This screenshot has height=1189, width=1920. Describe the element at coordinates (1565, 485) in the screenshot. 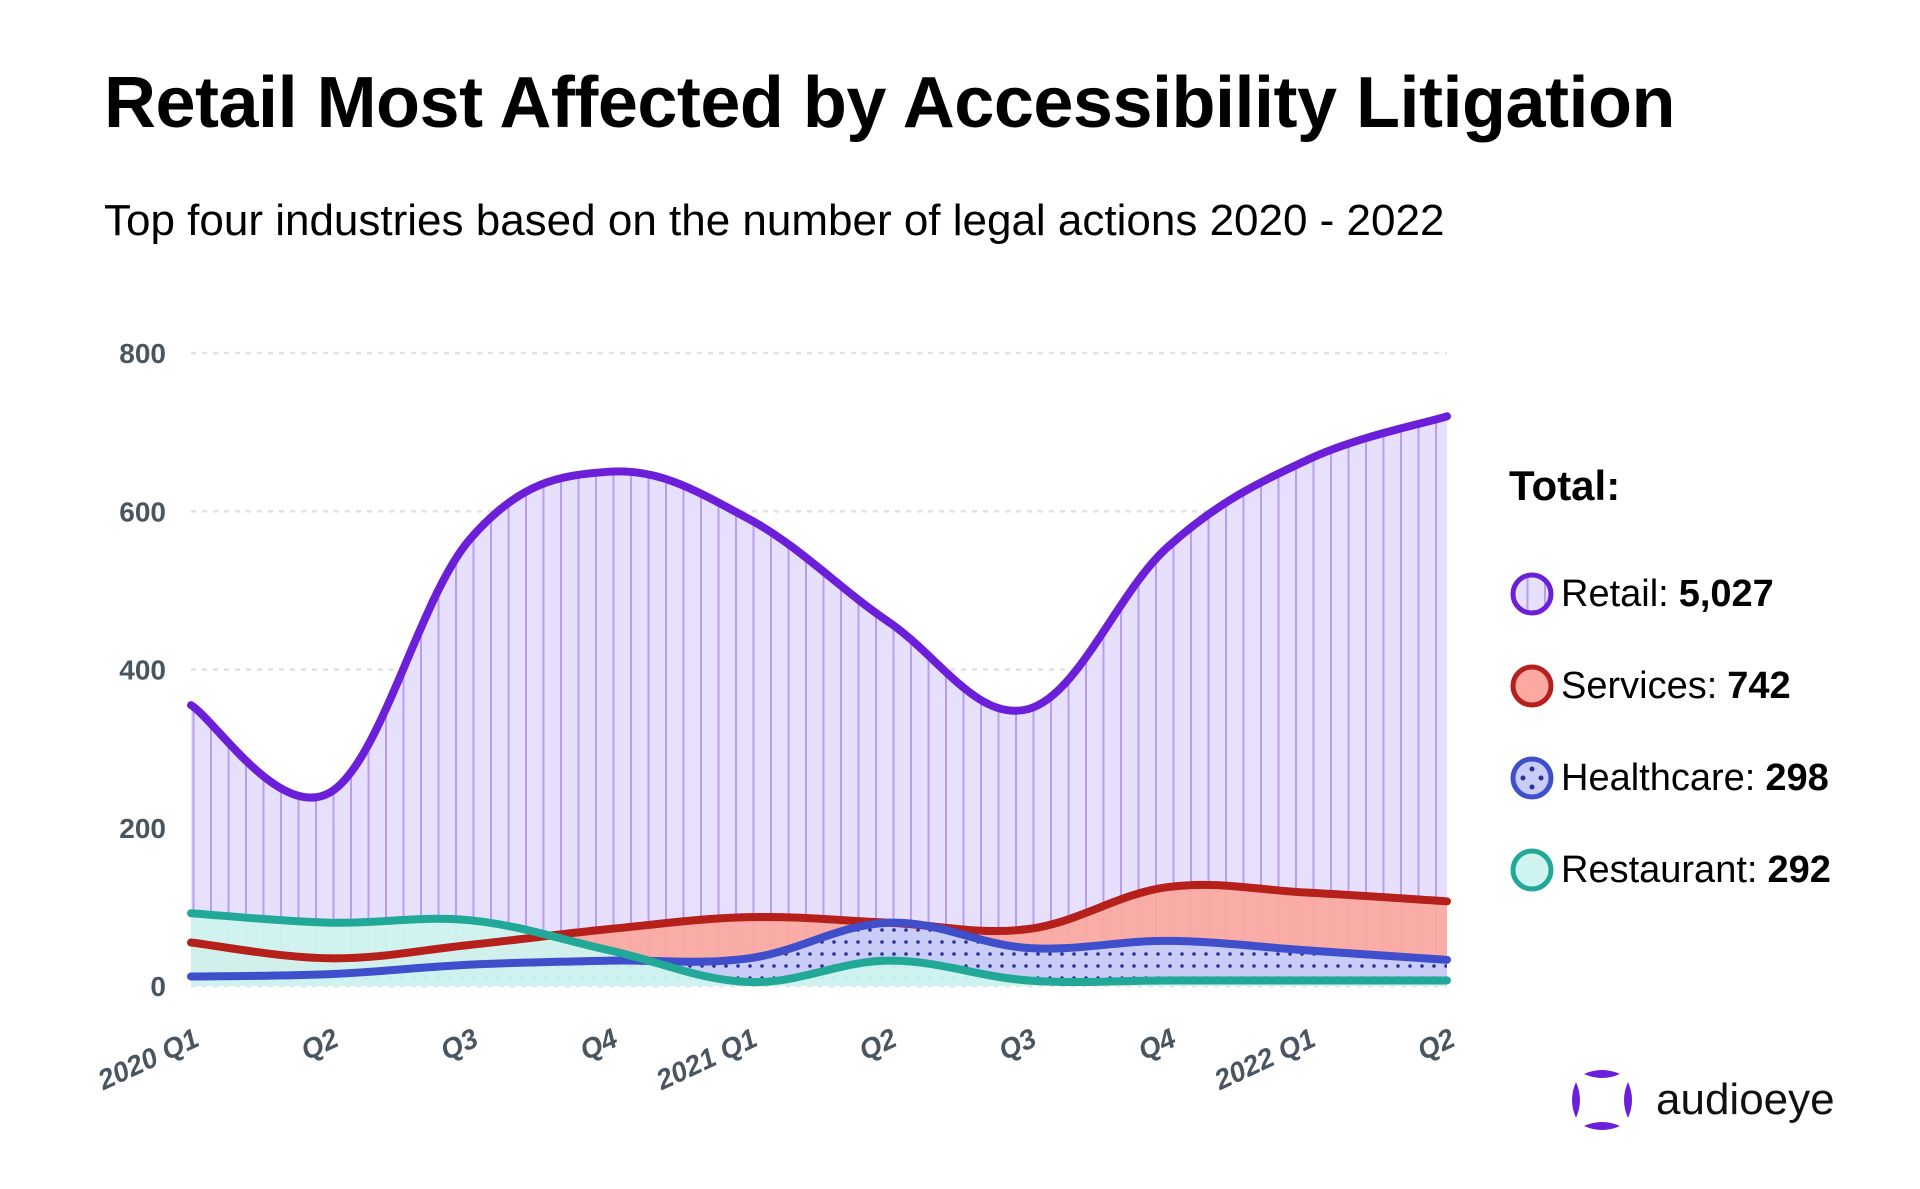

I see `legend-title: Total:` at that location.